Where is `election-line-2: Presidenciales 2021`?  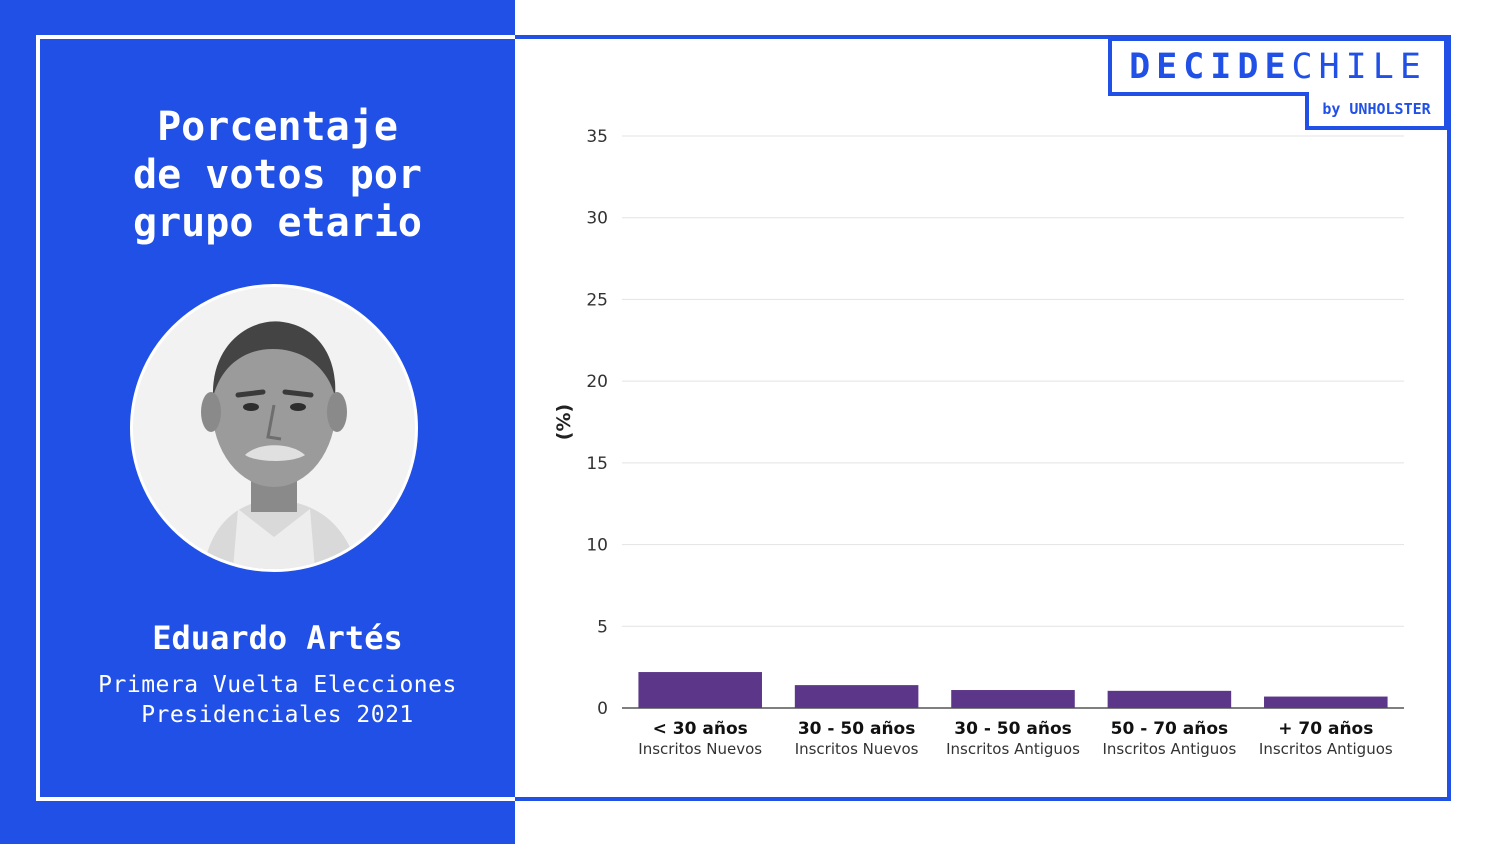 election-line-2: Presidenciales 2021 is located at coordinates (277, 715).